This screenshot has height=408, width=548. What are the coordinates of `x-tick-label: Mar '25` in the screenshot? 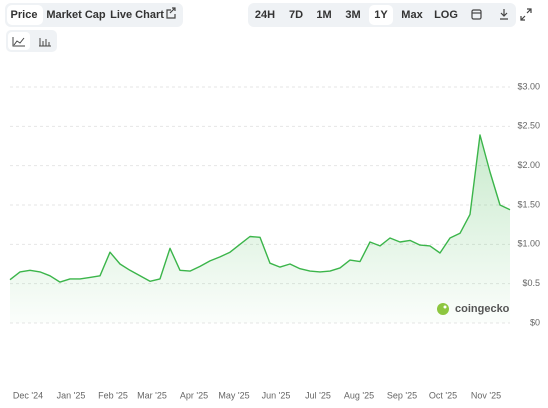 It's located at (152, 395).